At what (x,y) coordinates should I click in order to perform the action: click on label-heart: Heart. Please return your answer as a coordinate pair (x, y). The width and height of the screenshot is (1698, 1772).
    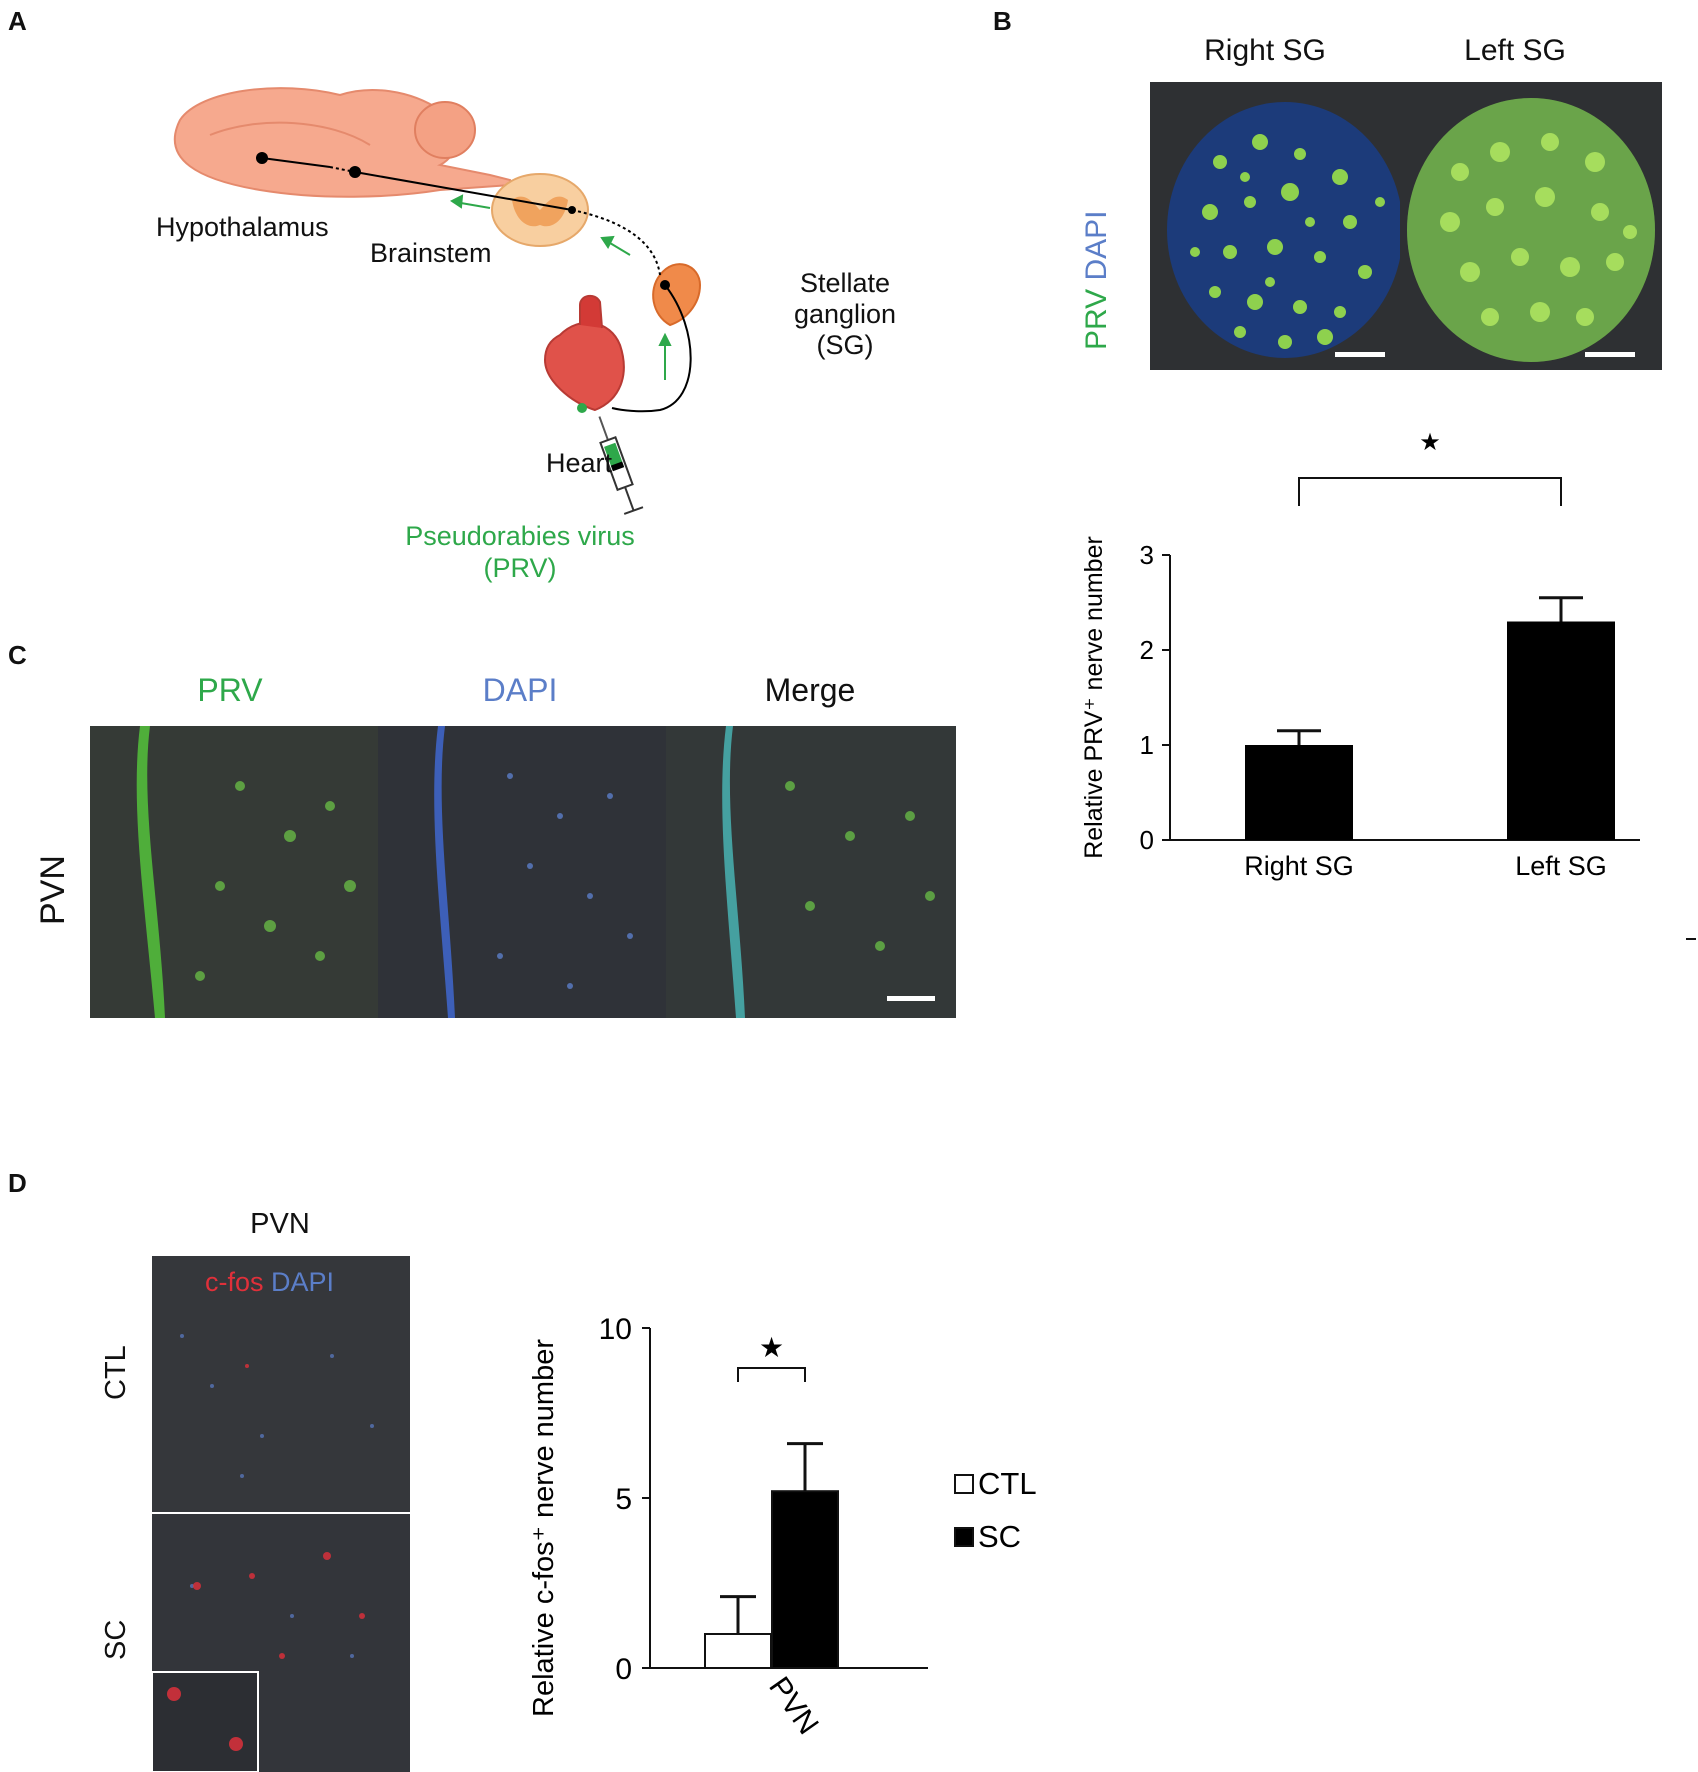
    Looking at the image, I should click on (579, 463).